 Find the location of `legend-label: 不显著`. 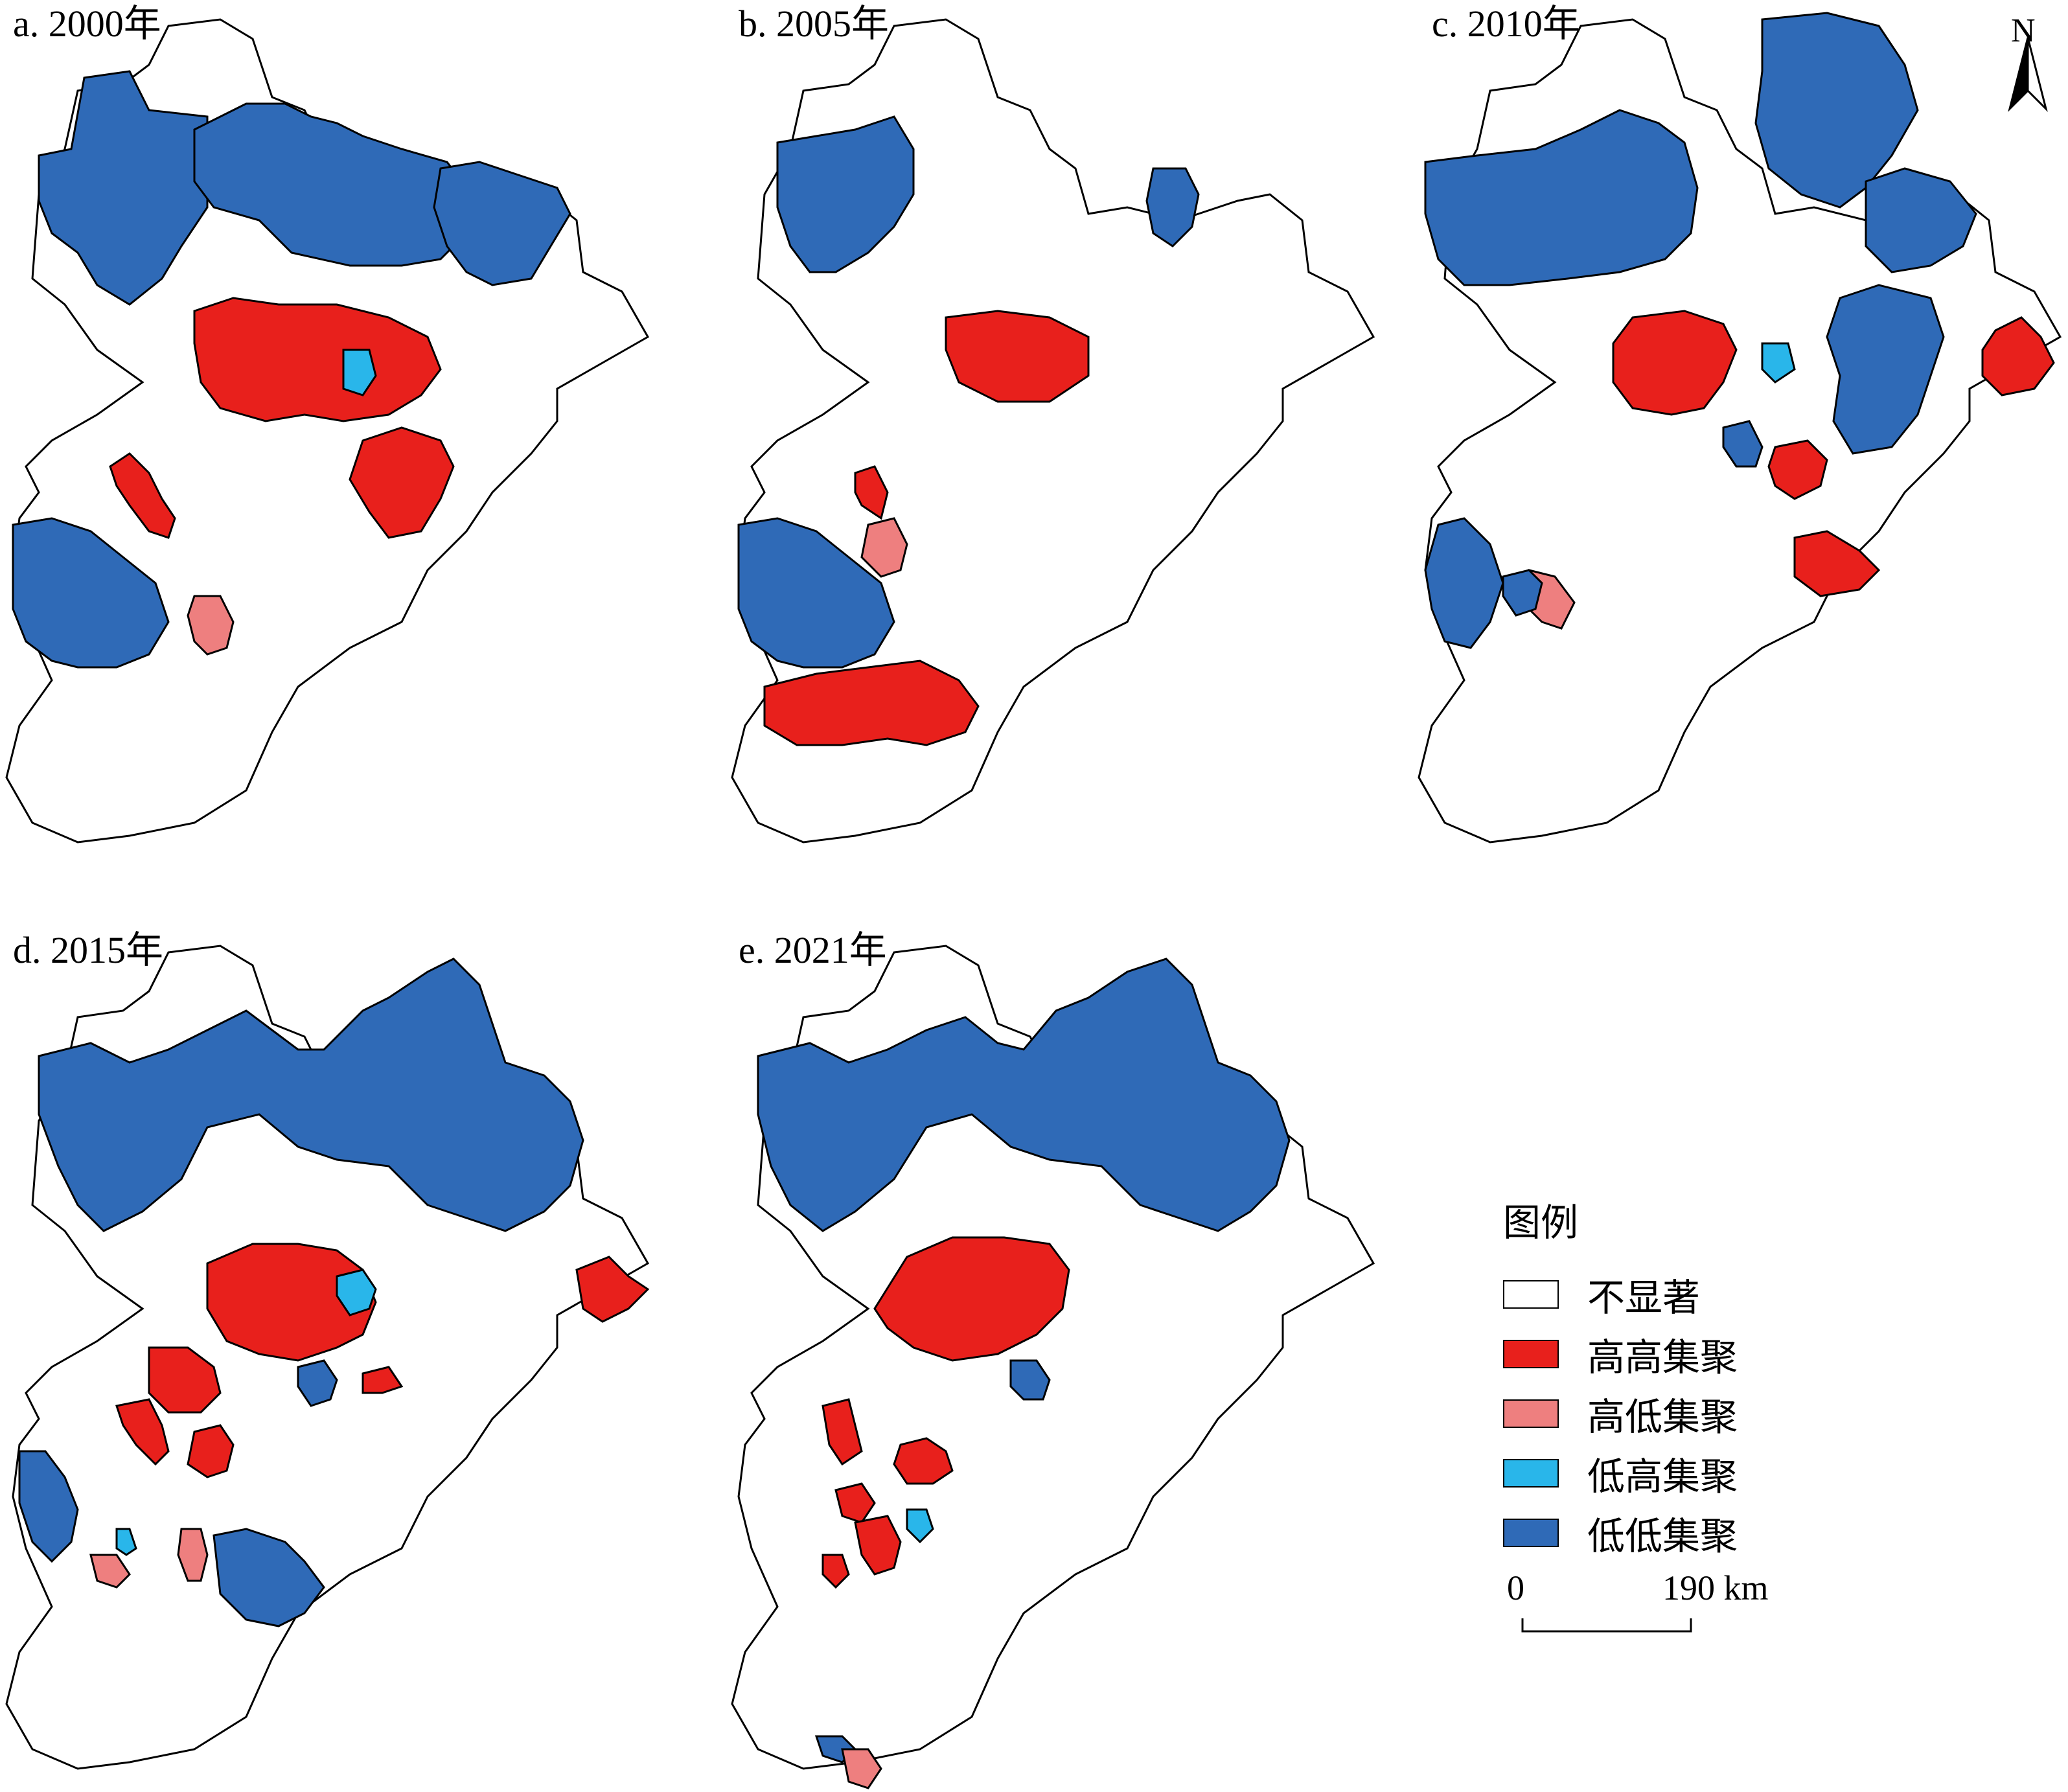

legend-label: 不显著 is located at coordinates (1644, 1298).